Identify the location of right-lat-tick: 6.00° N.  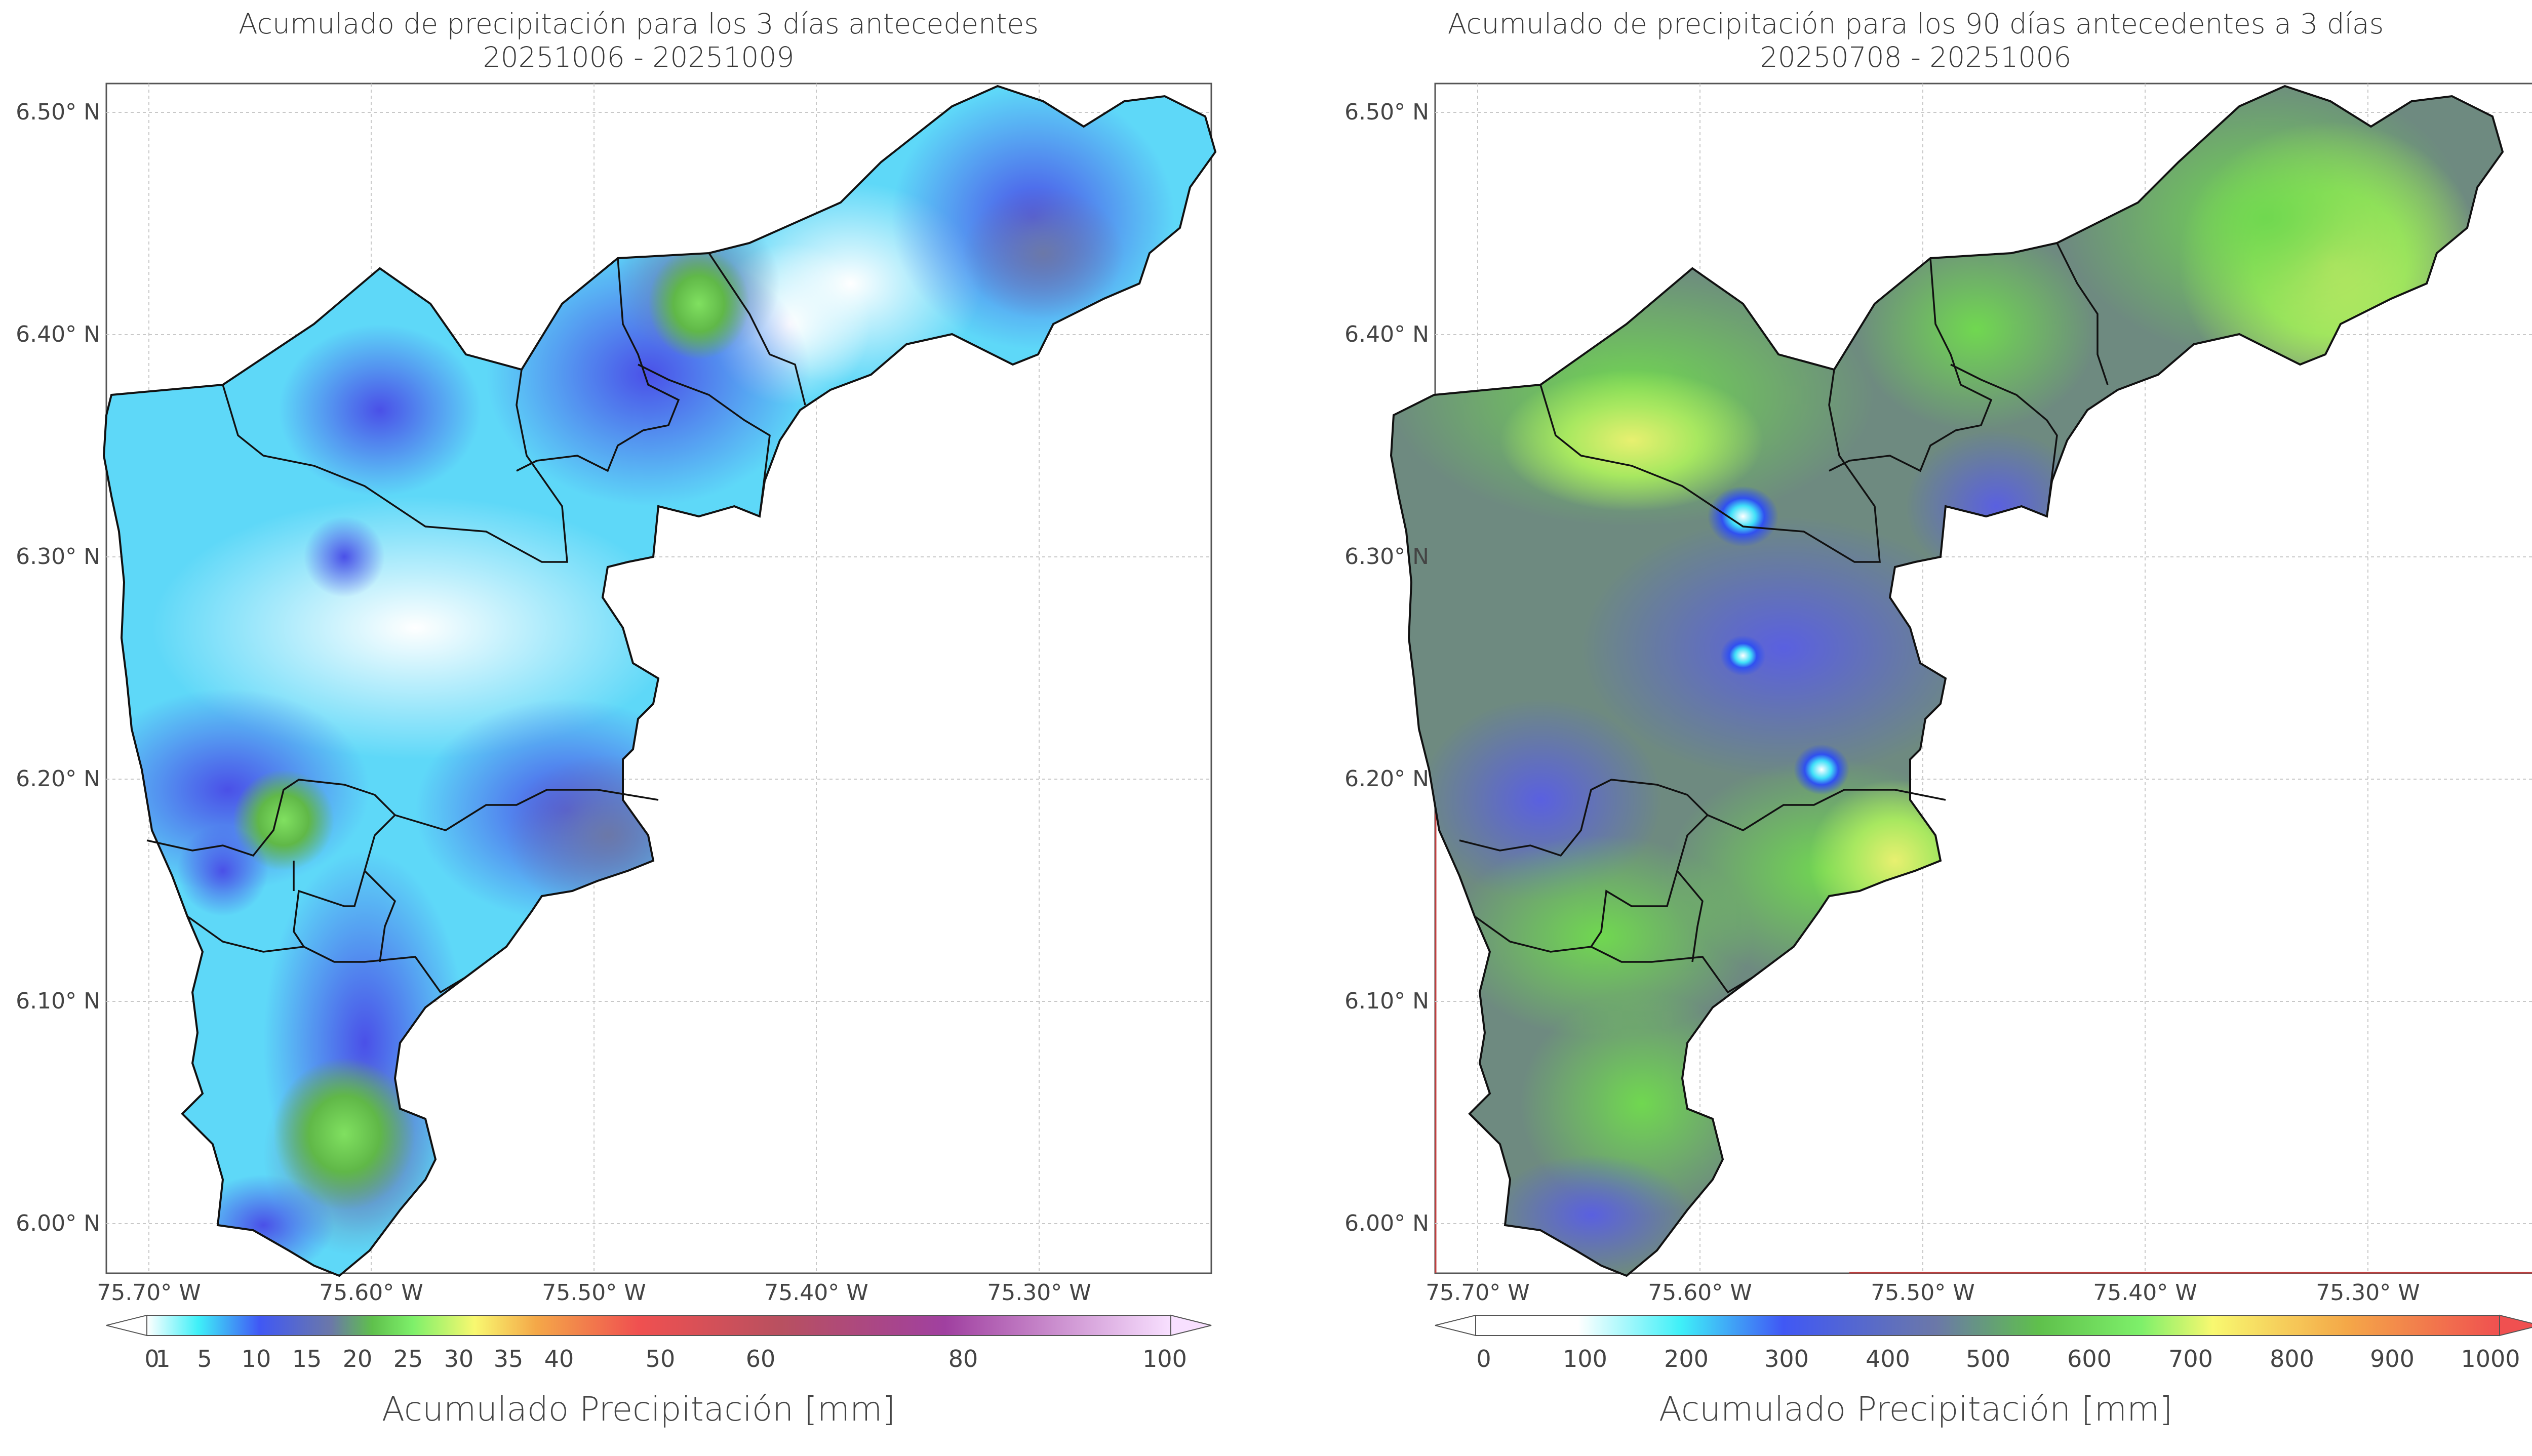
(1386, 1223).